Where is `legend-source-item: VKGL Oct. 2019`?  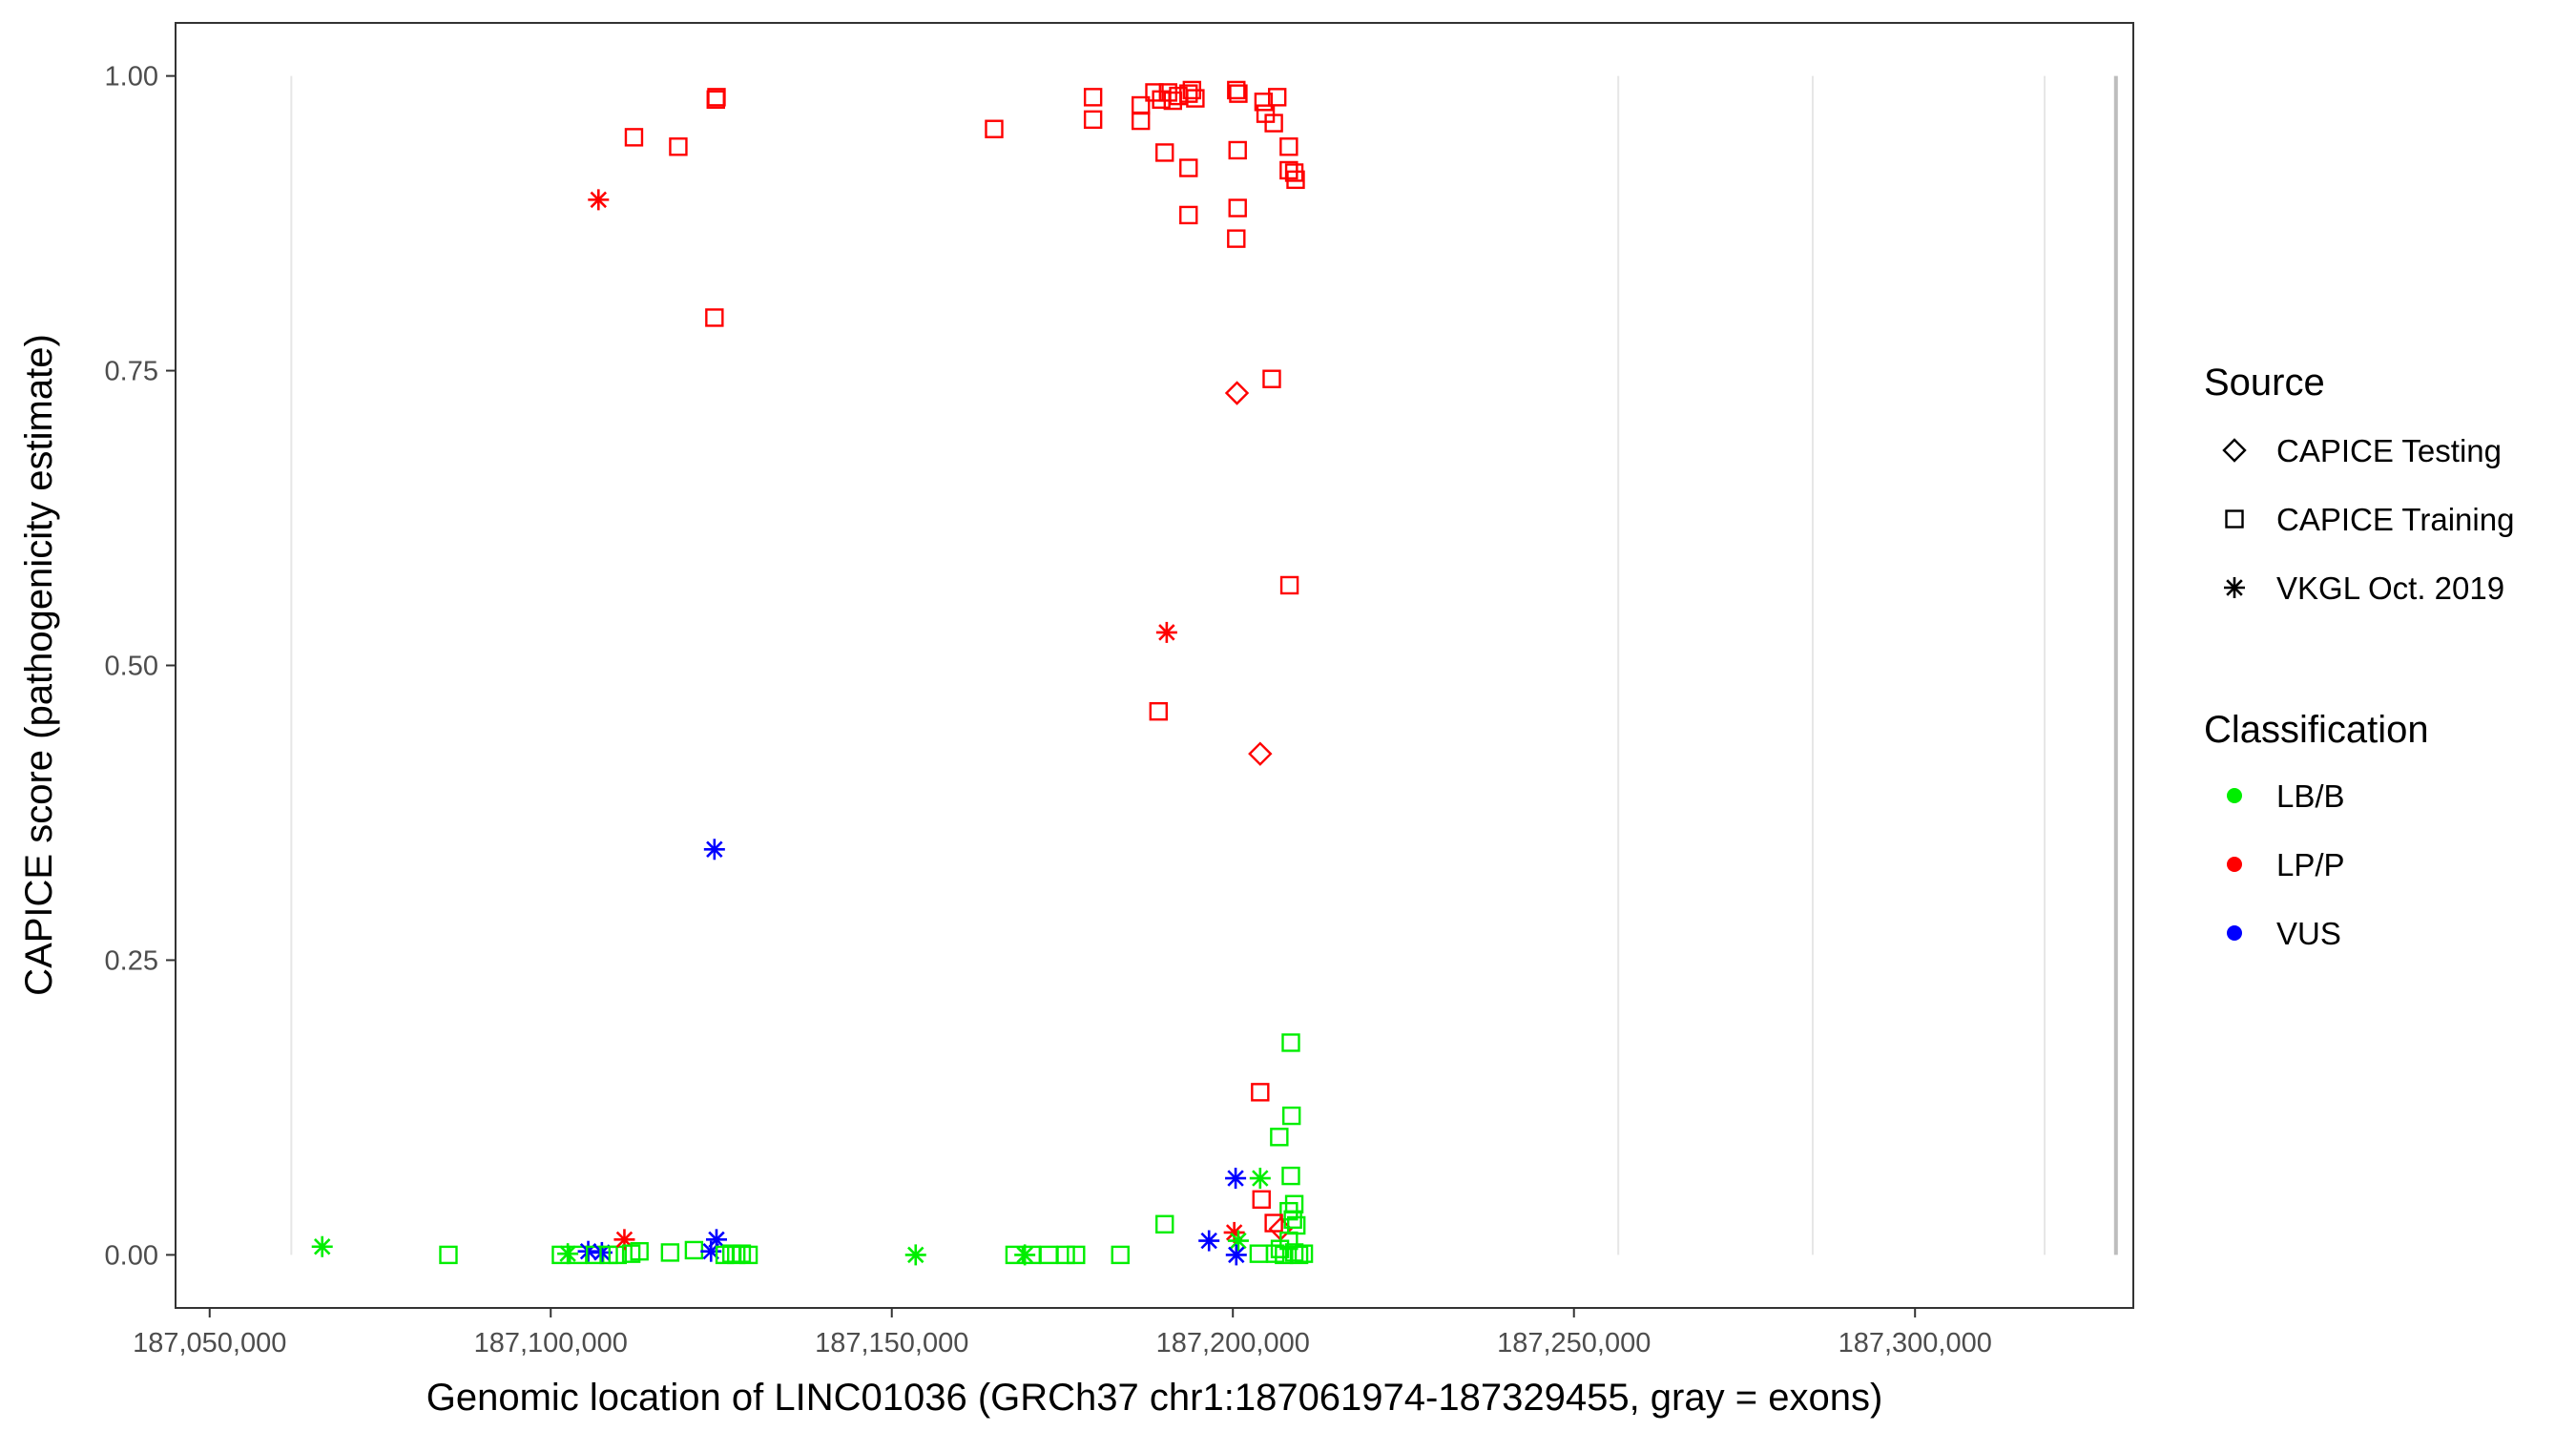
legend-source-item: VKGL Oct. 2019 is located at coordinates (2364, 588).